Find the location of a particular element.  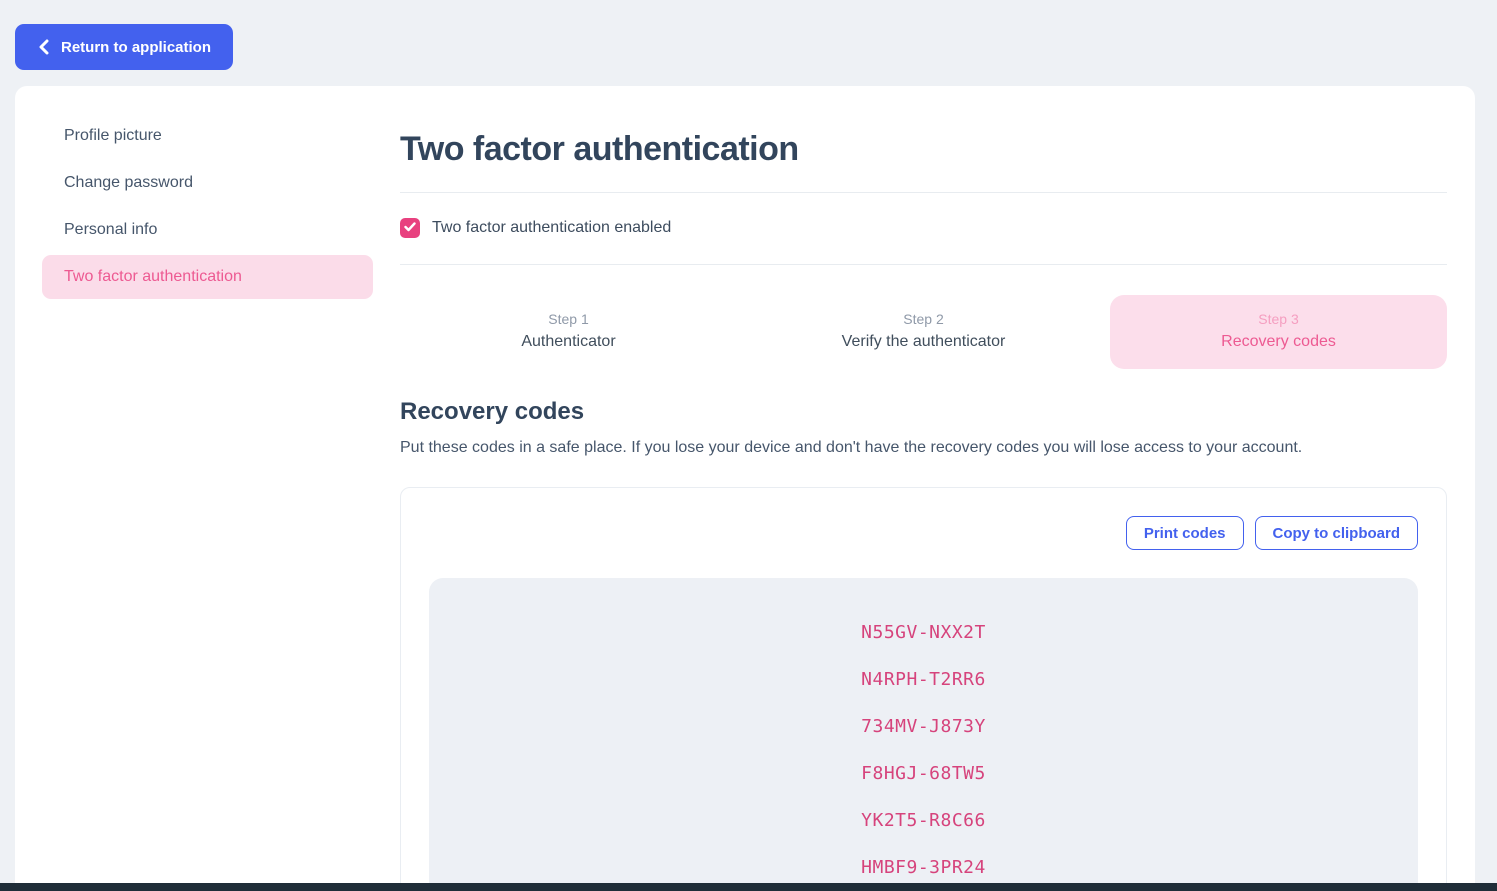

print-codes-button: Print codes is located at coordinates (1184, 533).